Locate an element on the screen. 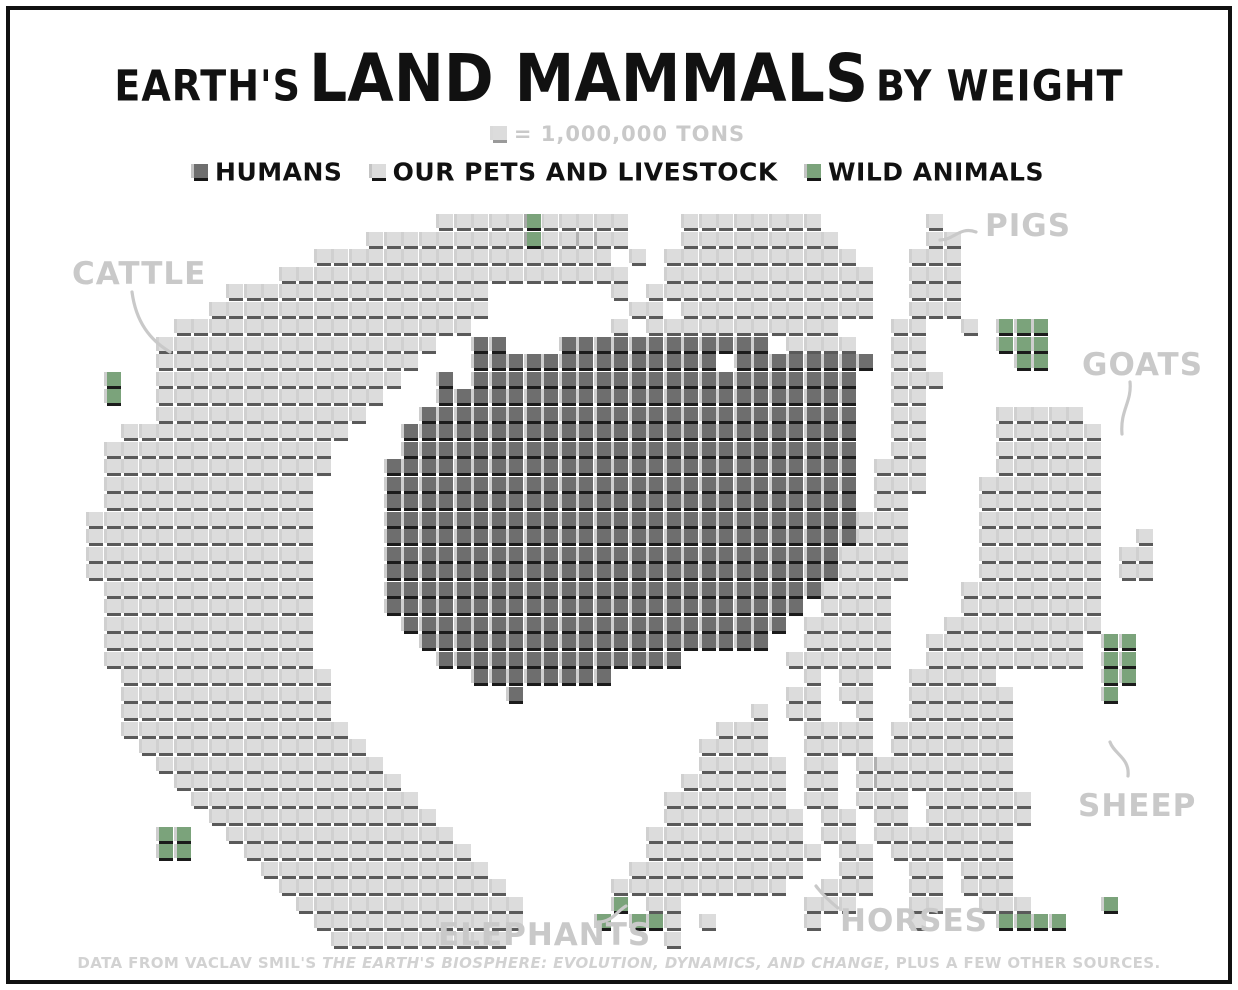  legend-item-wild: WILD ANIMALS is located at coordinates (925, 171).